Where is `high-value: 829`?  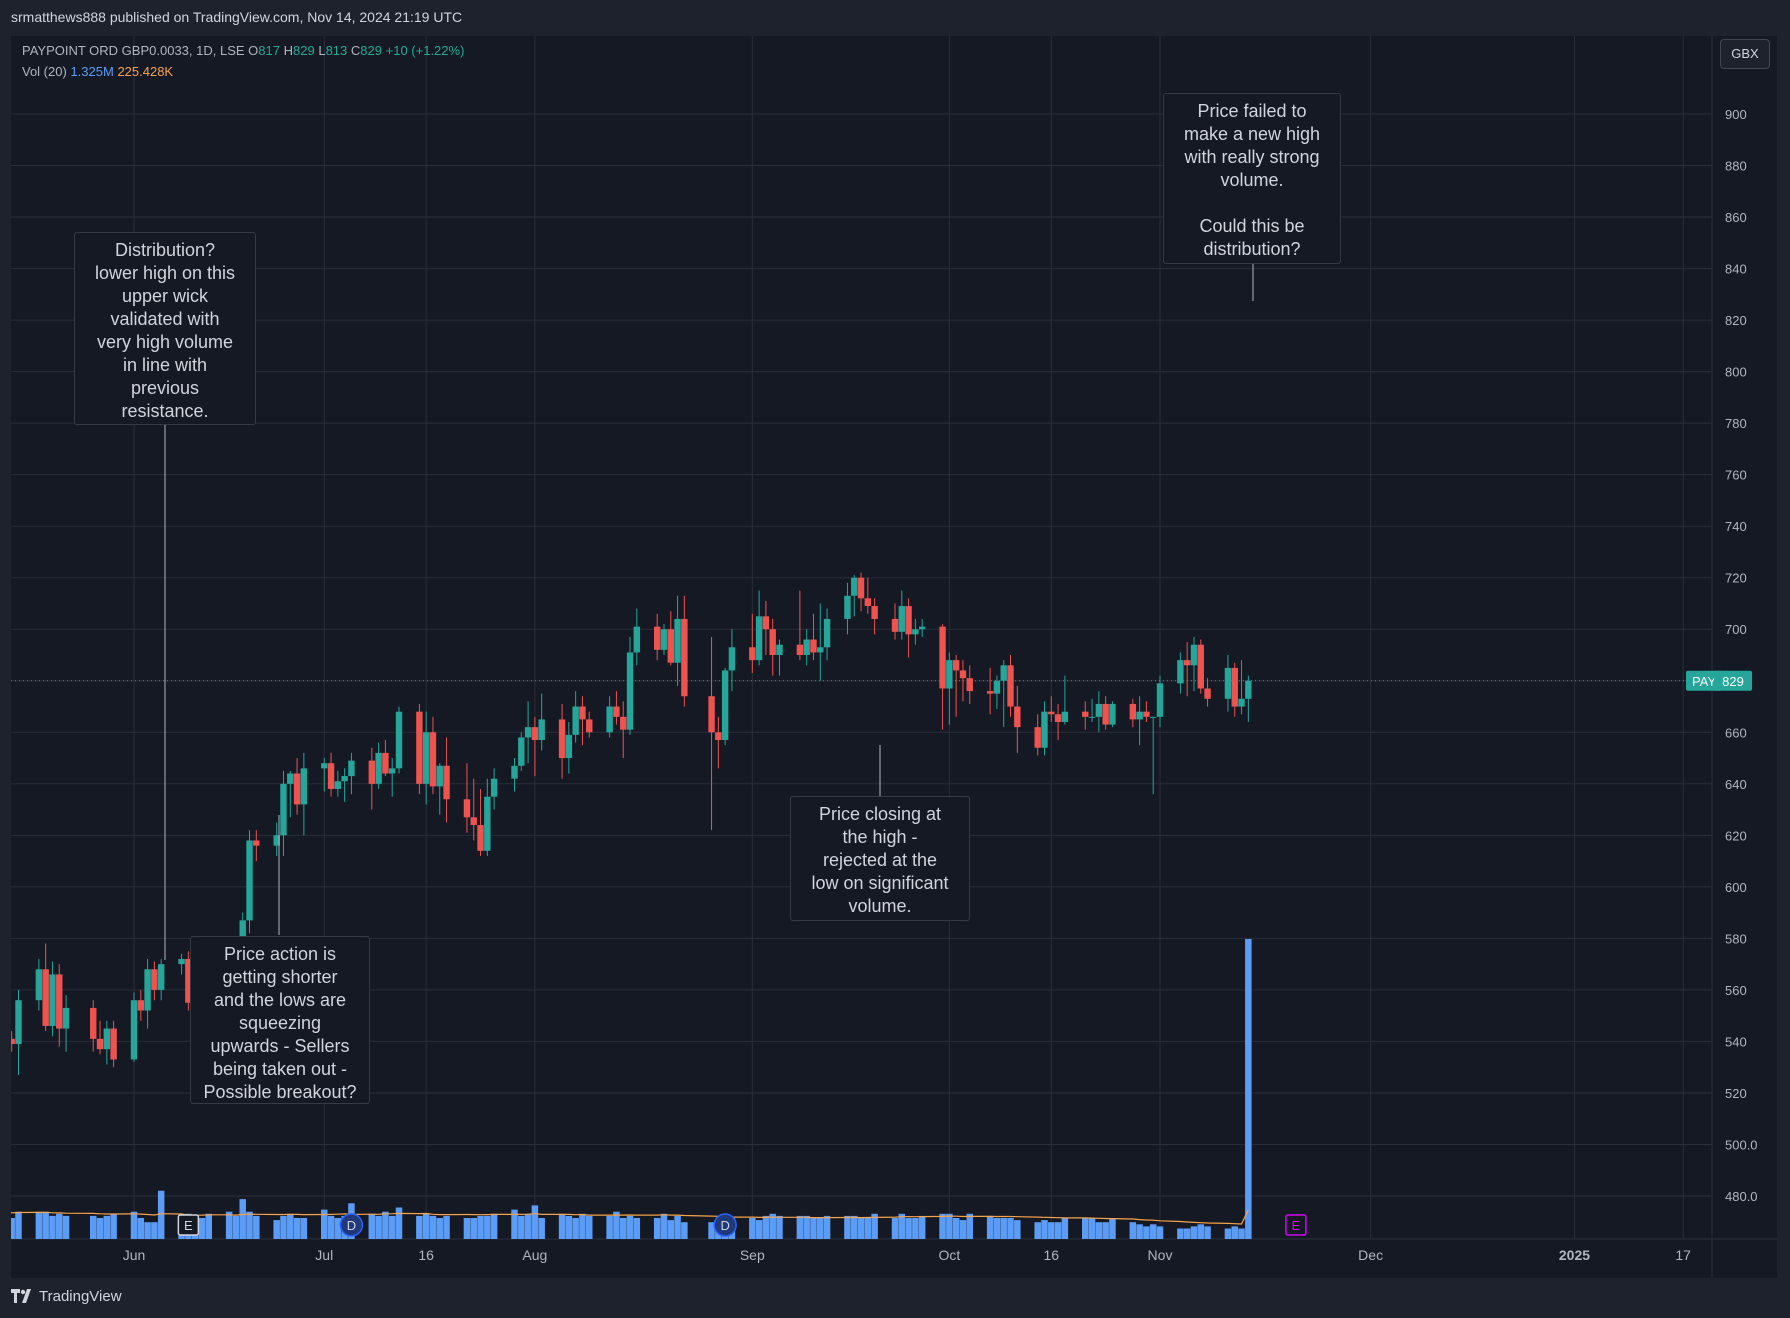
high-value: 829 is located at coordinates (304, 50).